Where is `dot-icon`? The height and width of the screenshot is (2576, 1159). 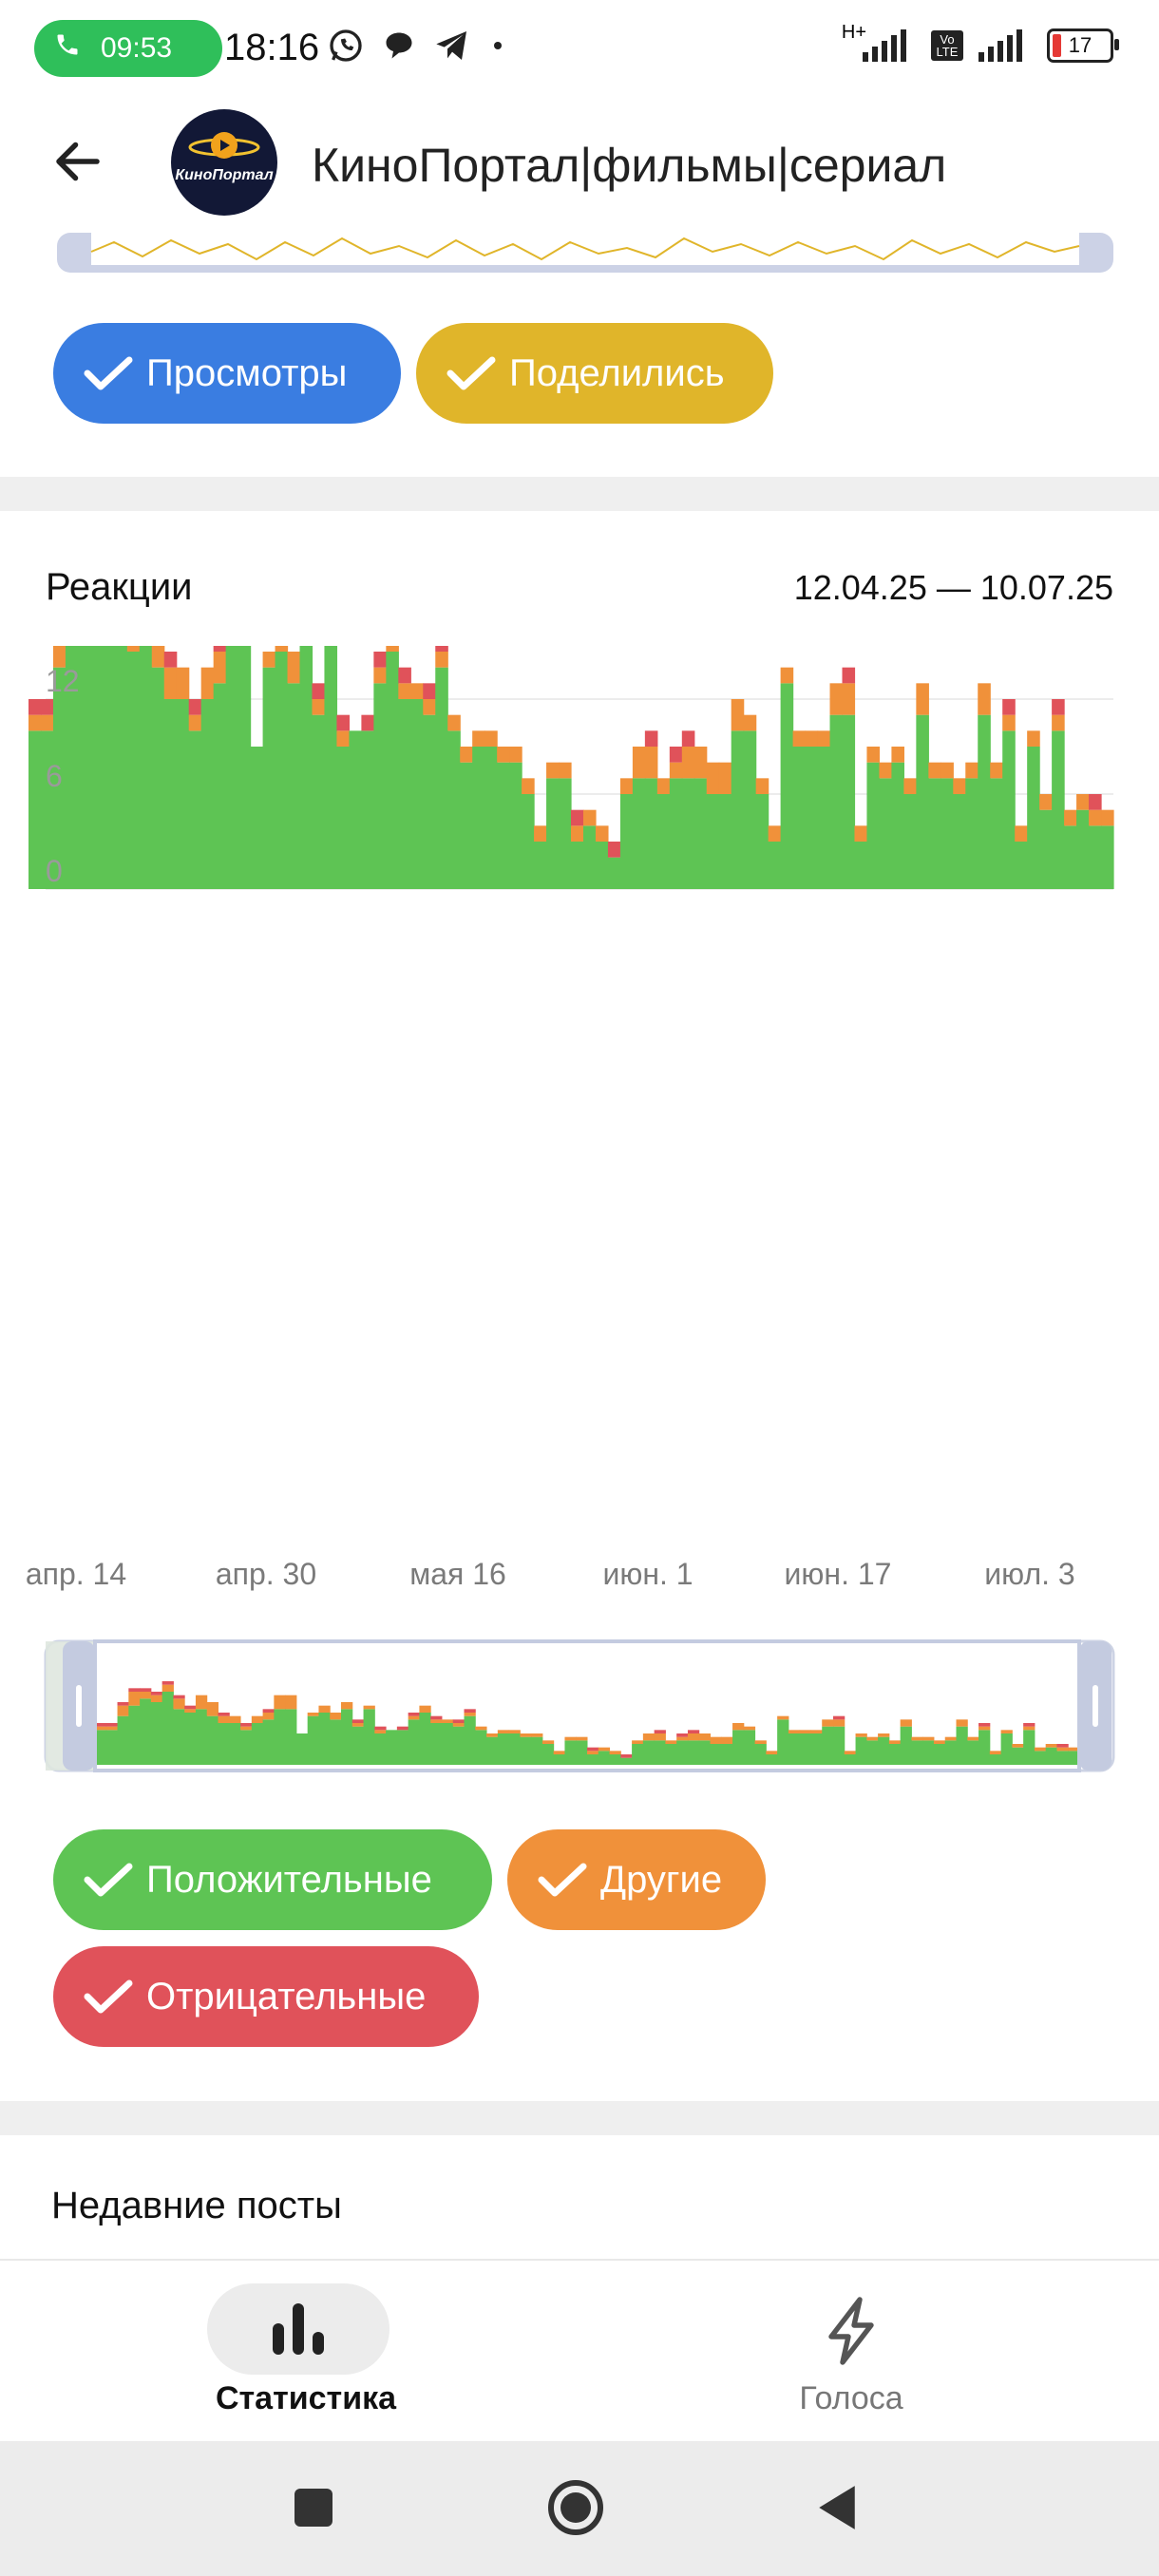
dot-icon is located at coordinates (498, 45).